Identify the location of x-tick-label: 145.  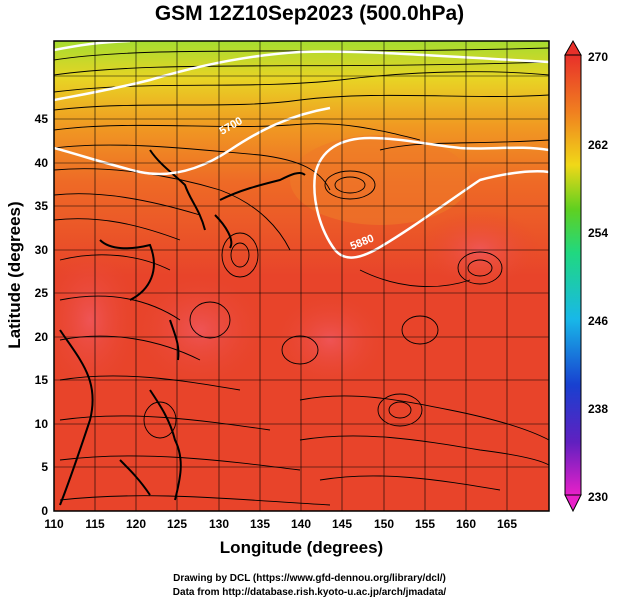
(342, 524).